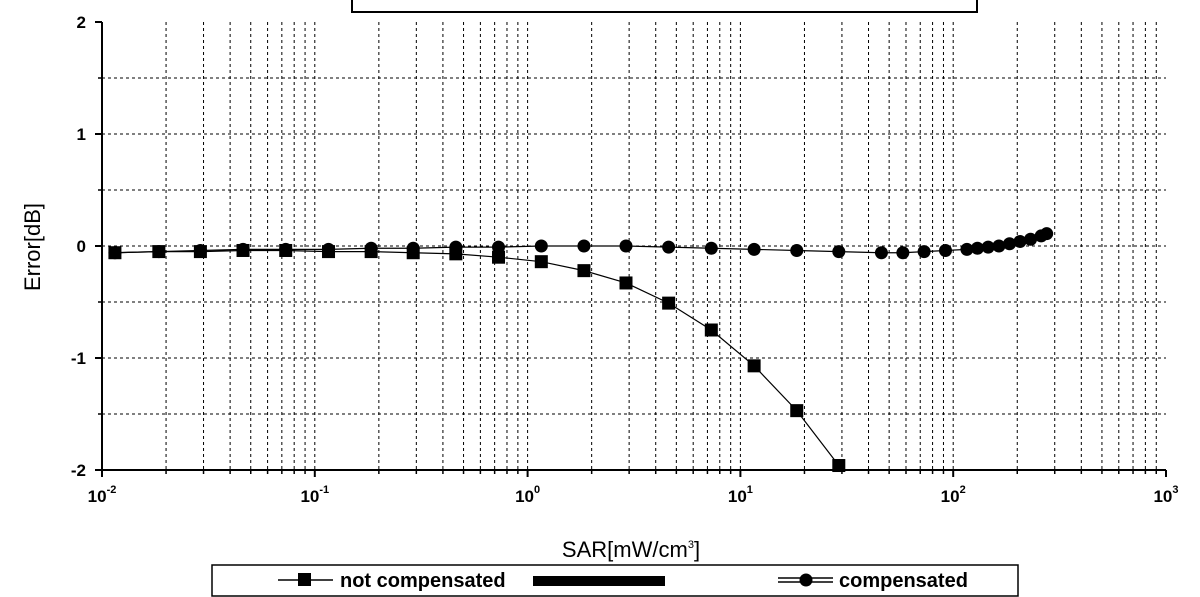 Image resolution: width=1200 pixels, height=597 pixels. What do you see at coordinates (102, 495) in the screenshot?
I see `x-tick-label: 10⁻²` at bounding box center [102, 495].